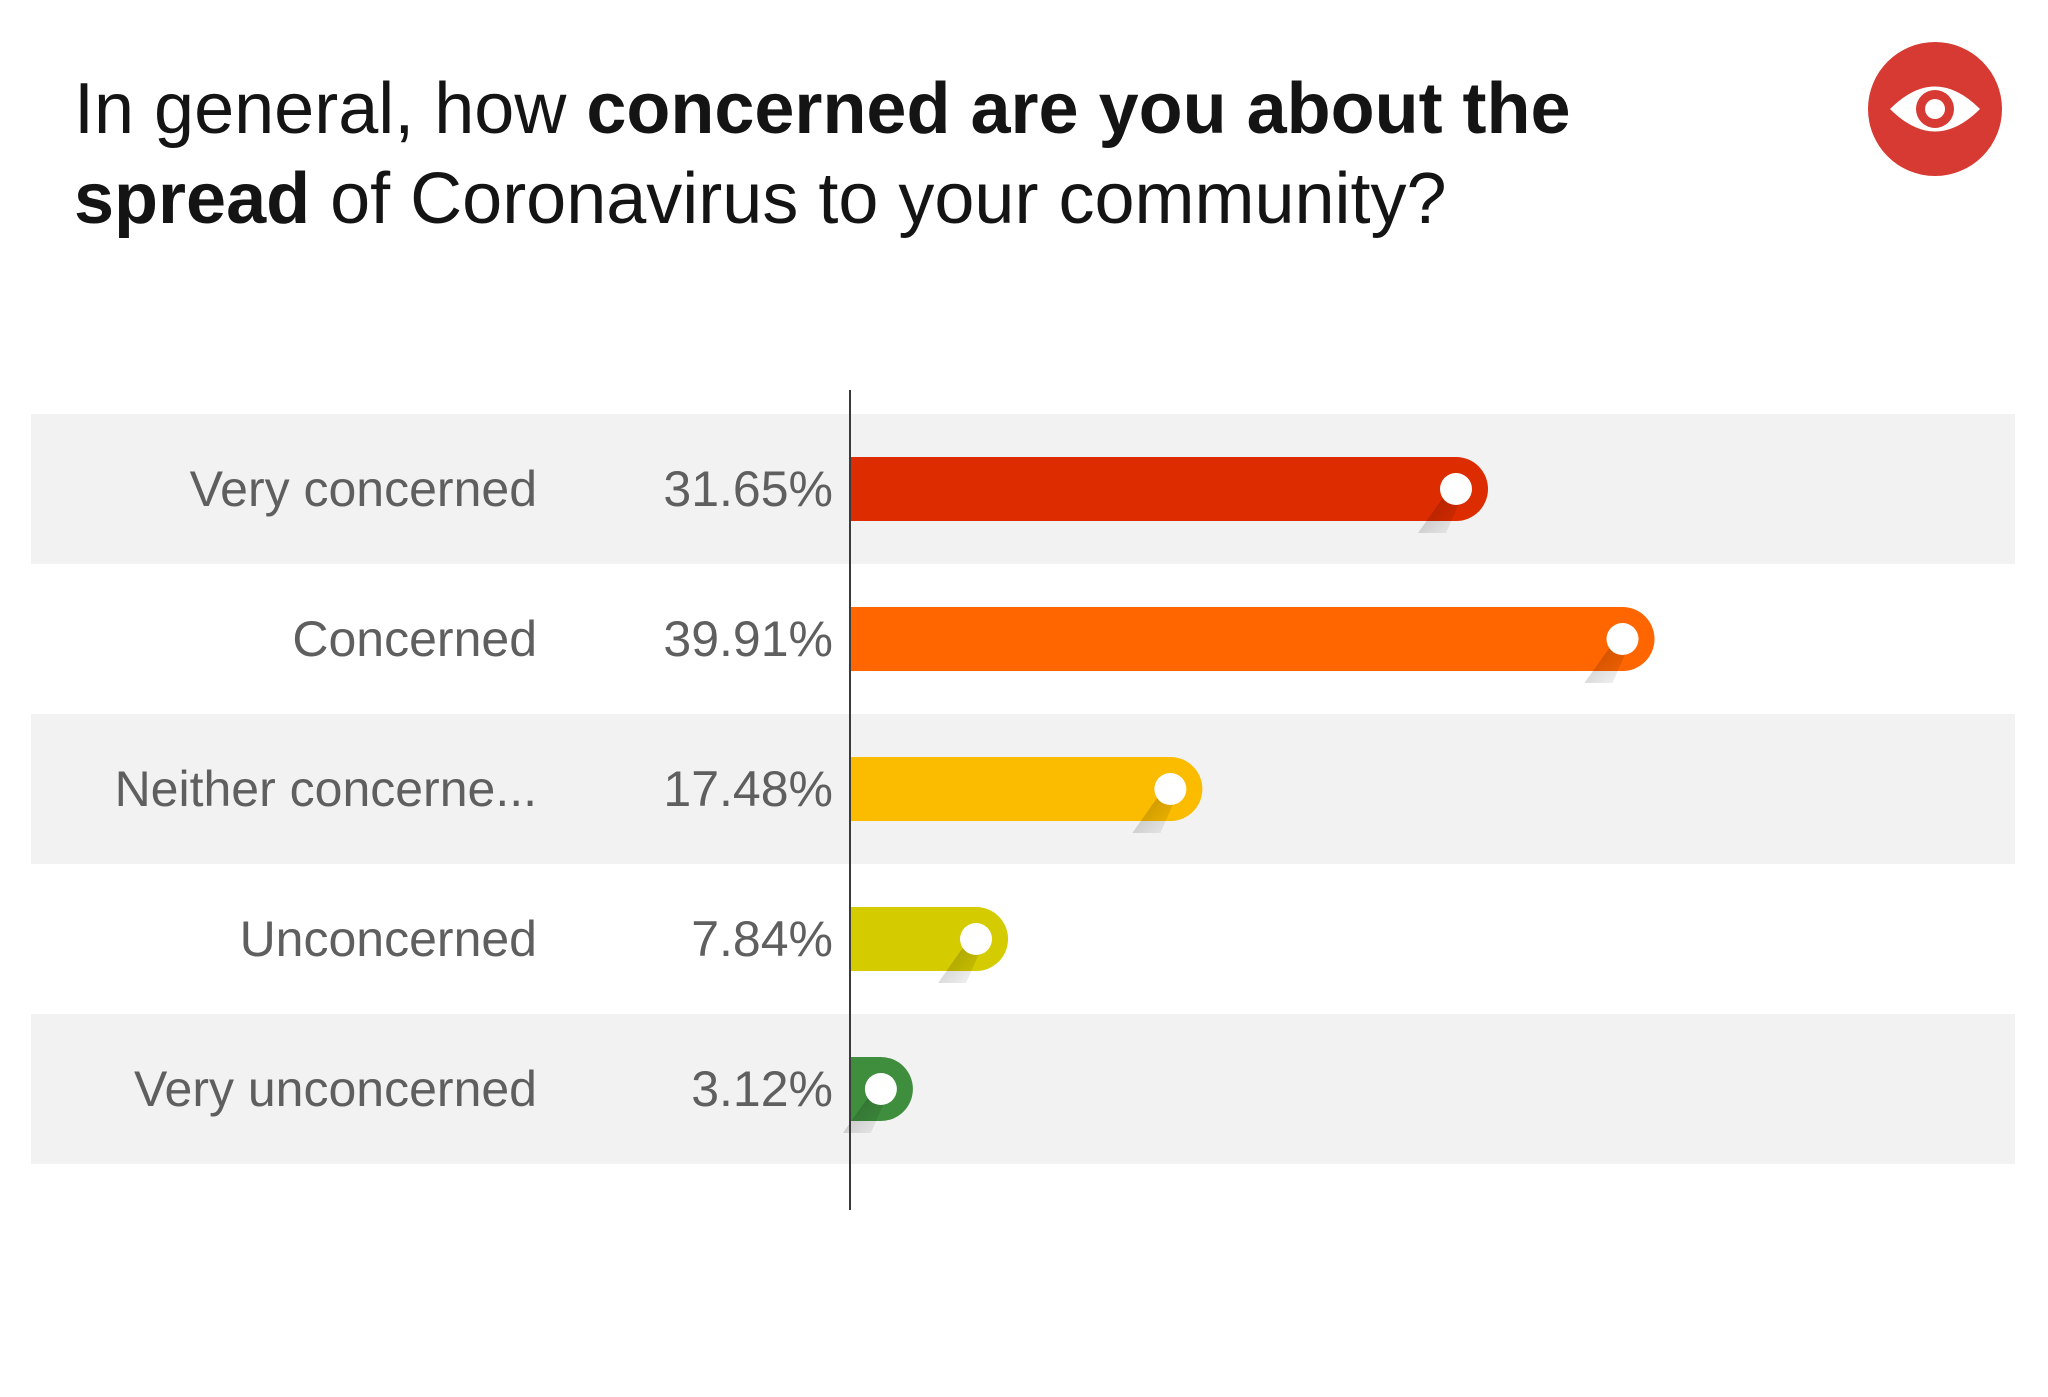 Image resolution: width=2048 pixels, height=1397 pixels. What do you see at coordinates (388, 939) in the screenshot?
I see `category-label: Unconcerned` at bounding box center [388, 939].